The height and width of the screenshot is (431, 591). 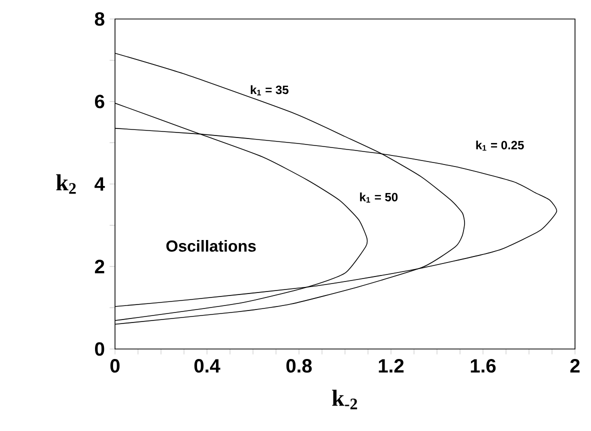 I want to click on x-tick-label: 1.6, so click(x=483, y=366).